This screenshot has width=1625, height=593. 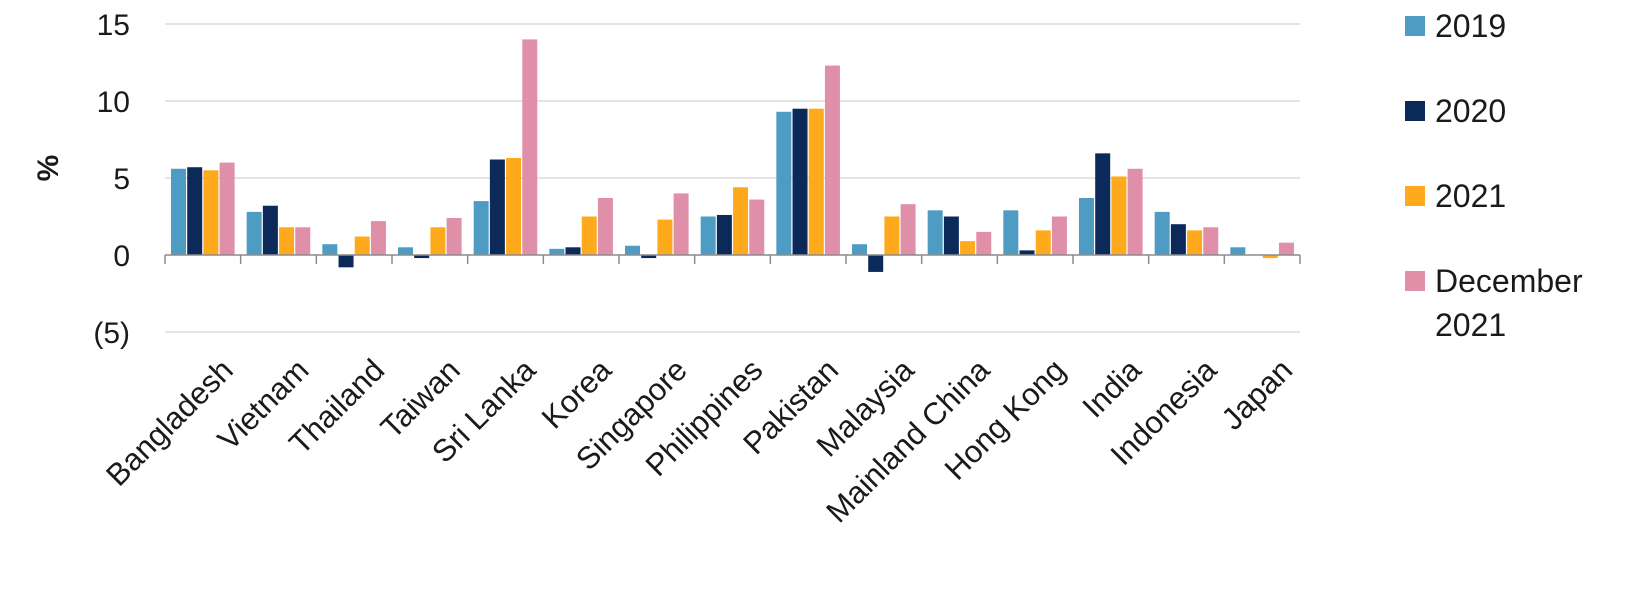 What do you see at coordinates (724, 234) in the screenshot?
I see `bar-philippines-2020` at bounding box center [724, 234].